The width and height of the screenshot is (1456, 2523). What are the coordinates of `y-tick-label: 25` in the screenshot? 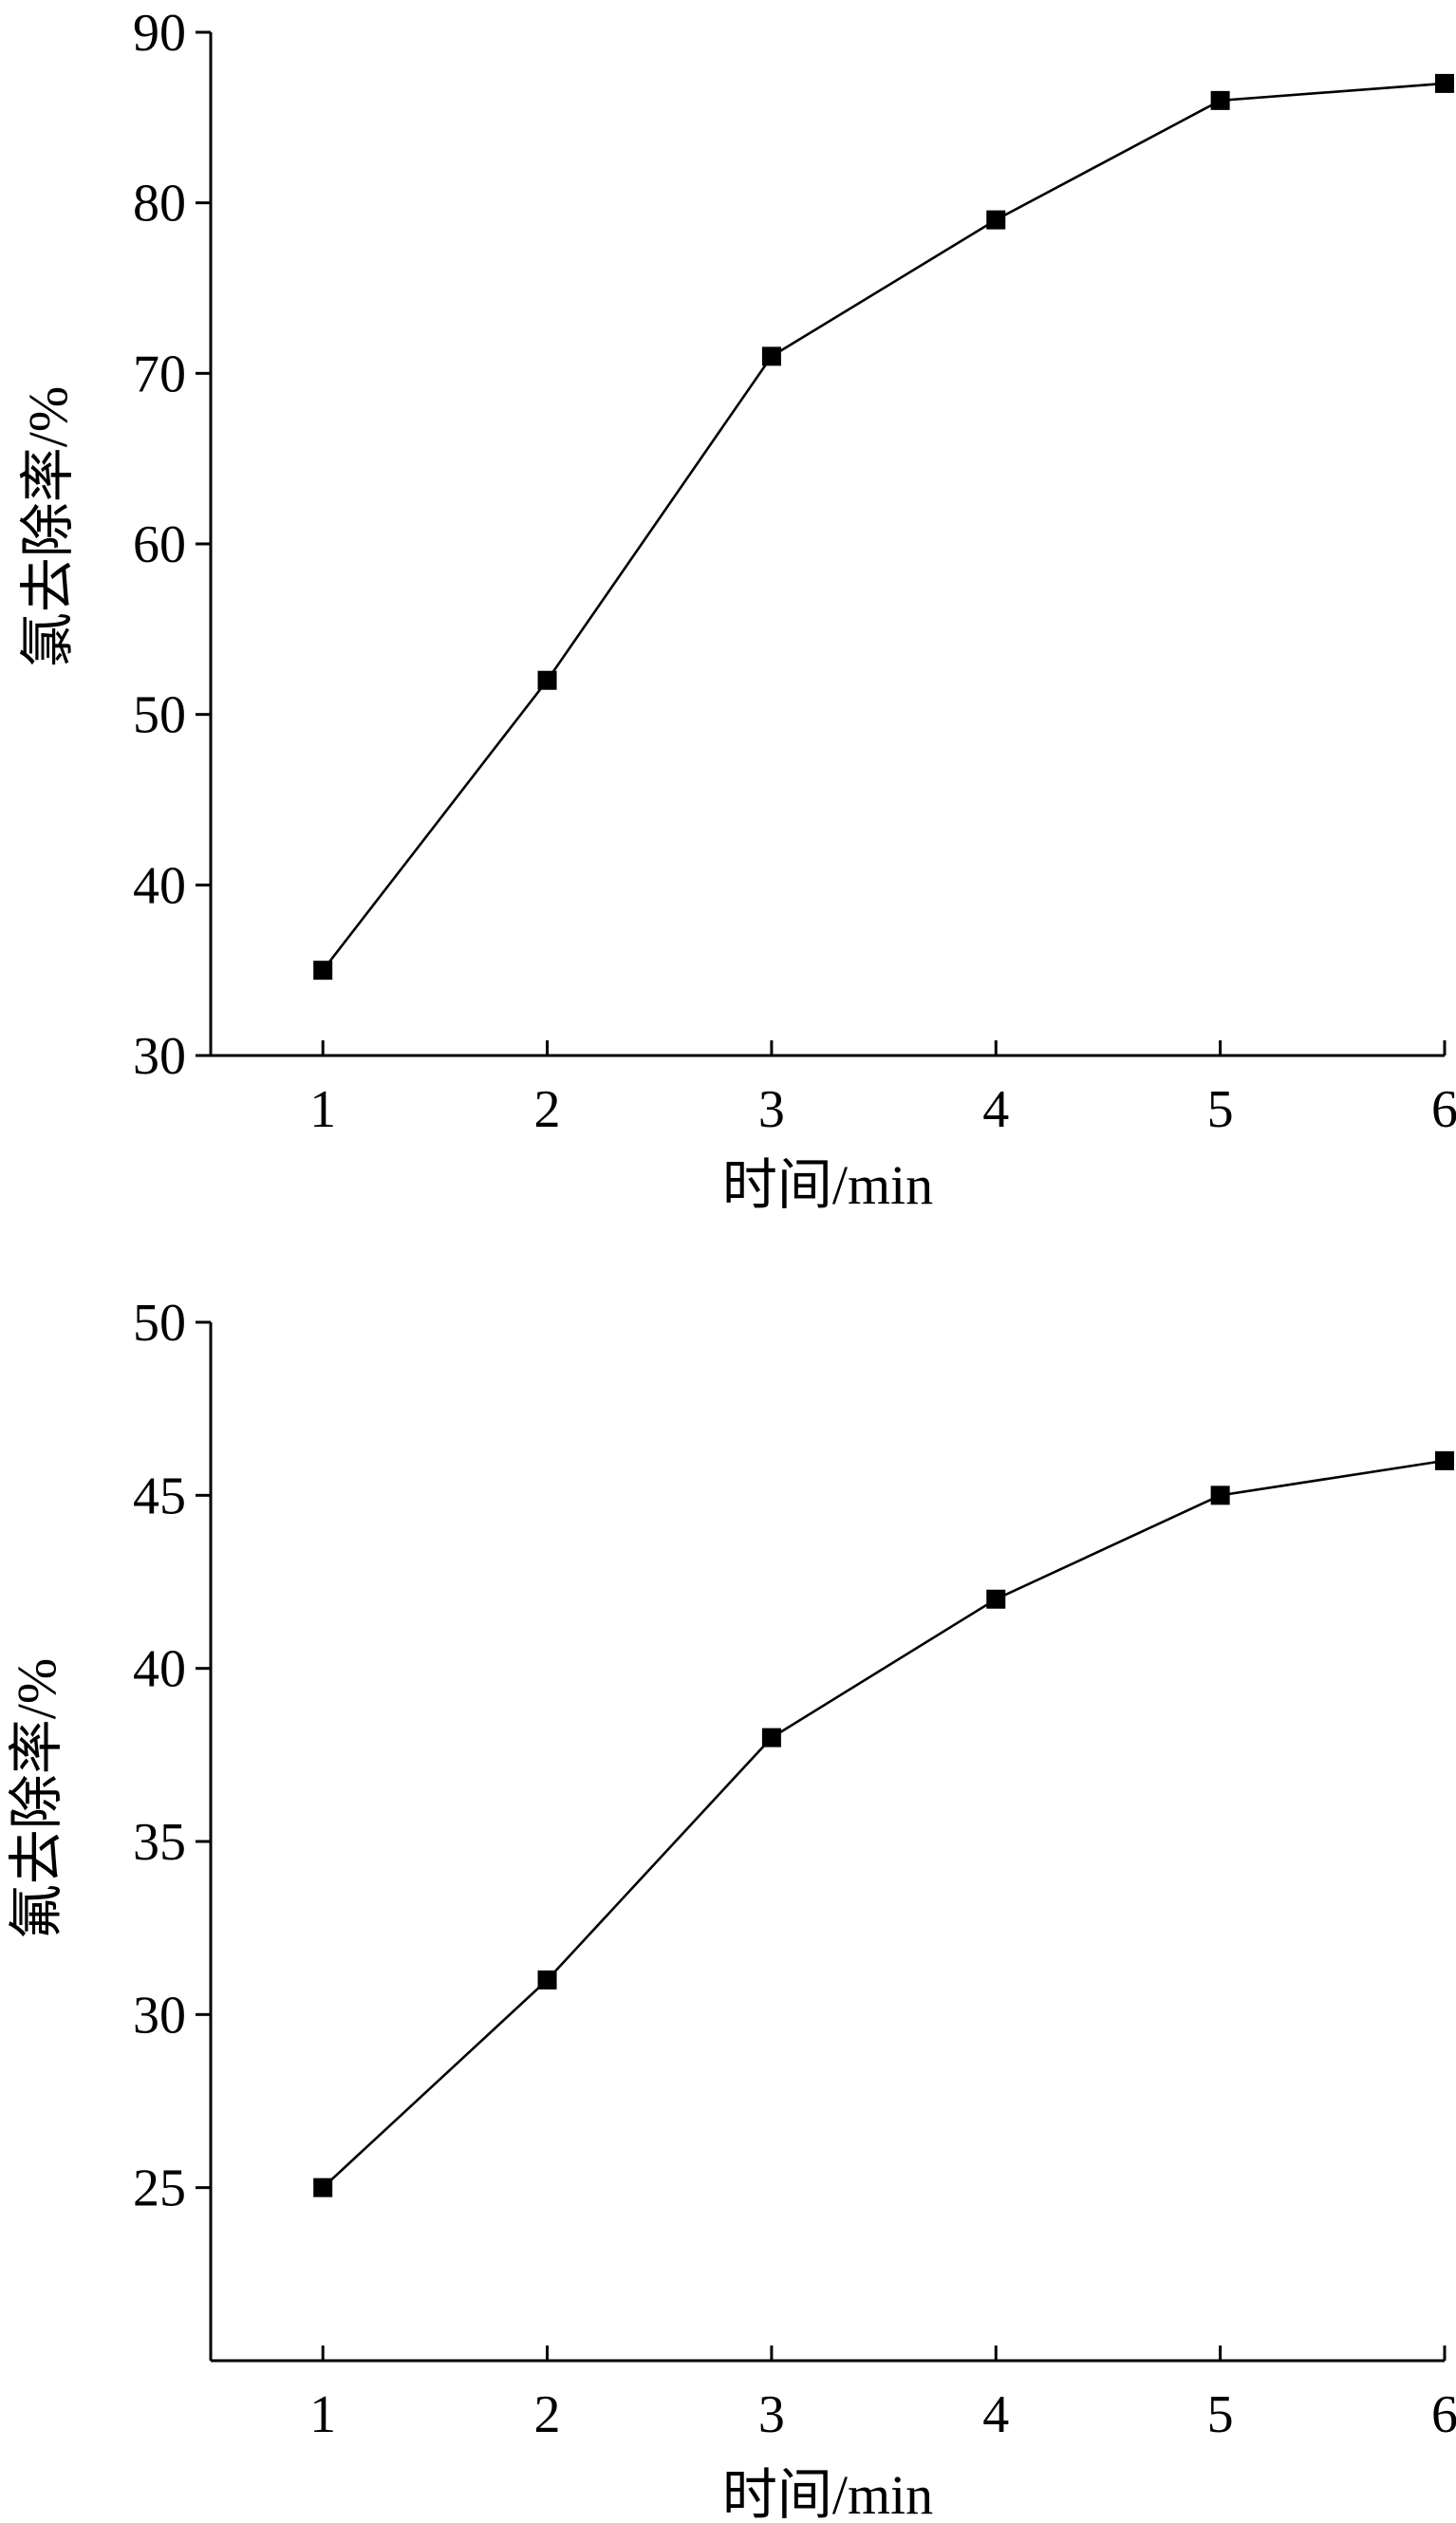 It's located at (159, 2188).